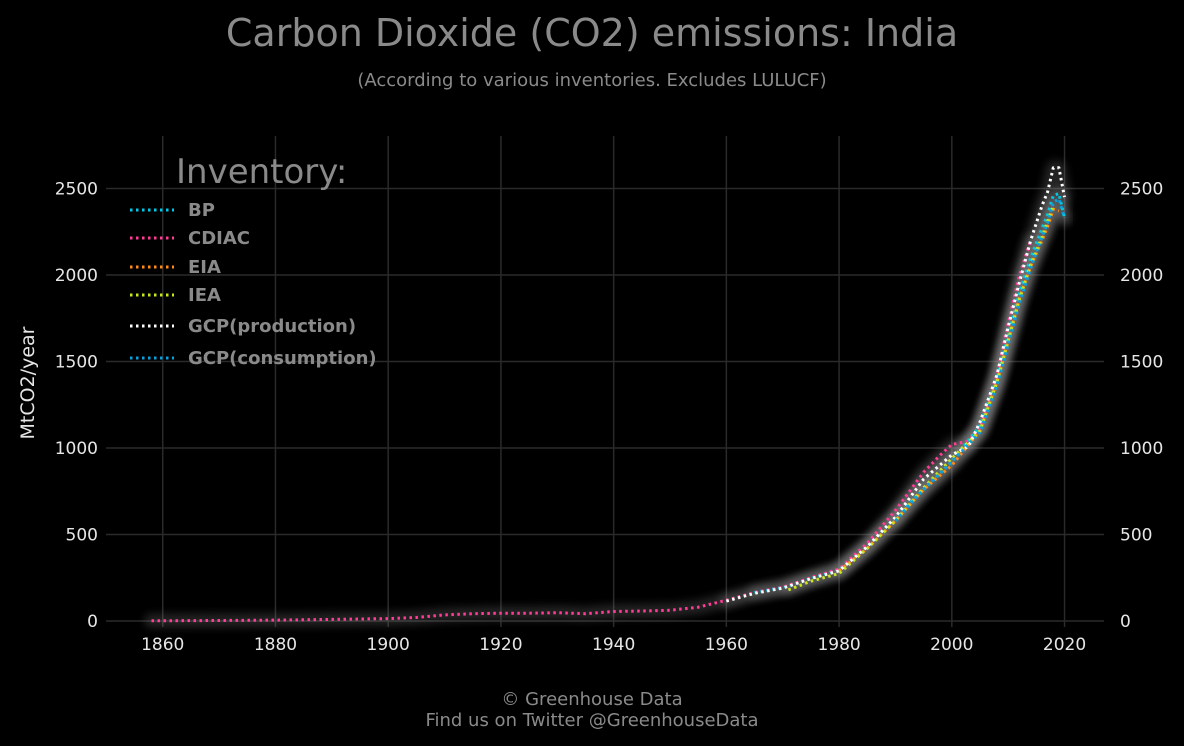 Image resolution: width=1184 pixels, height=746 pixels. Describe the element at coordinates (204, 295) in the screenshot. I see `legend-label: IEA` at that location.